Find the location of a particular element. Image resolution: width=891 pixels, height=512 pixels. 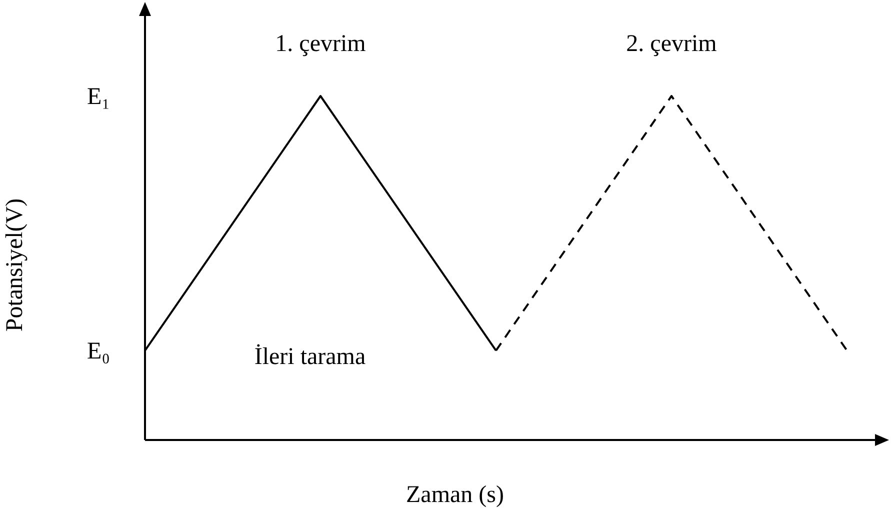

x-axis-title: Zaman (s) is located at coordinates (455, 495).